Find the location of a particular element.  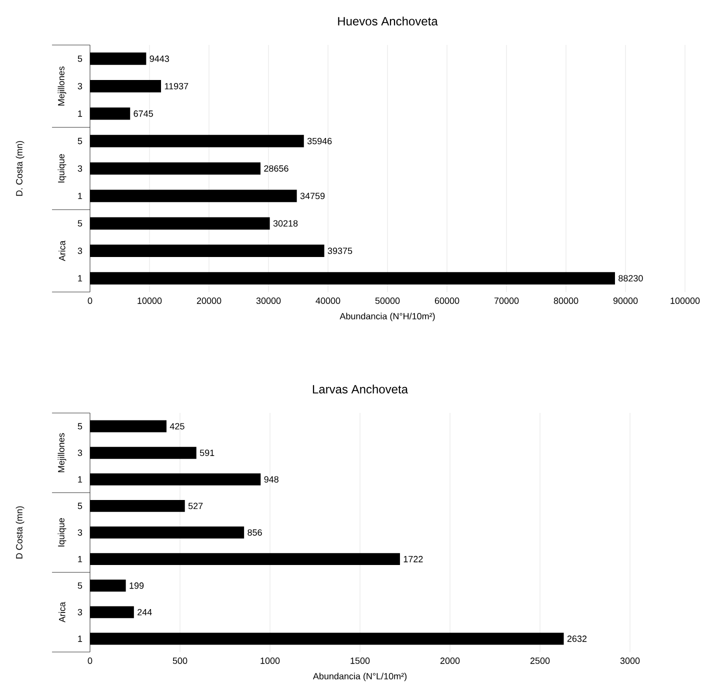

x-tick-label: 40000 is located at coordinates (328, 301).